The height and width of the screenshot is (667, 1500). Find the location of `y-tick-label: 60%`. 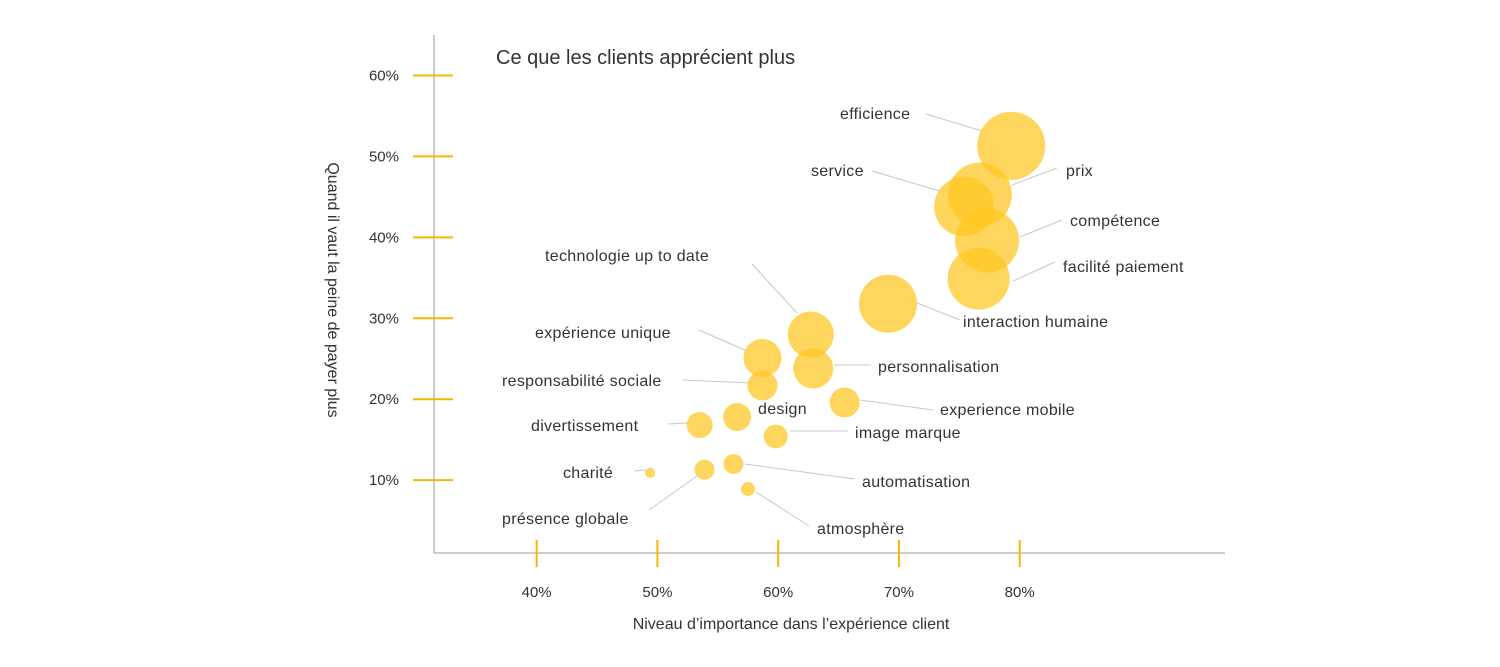

y-tick-label: 60% is located at coordinates (384, 75).